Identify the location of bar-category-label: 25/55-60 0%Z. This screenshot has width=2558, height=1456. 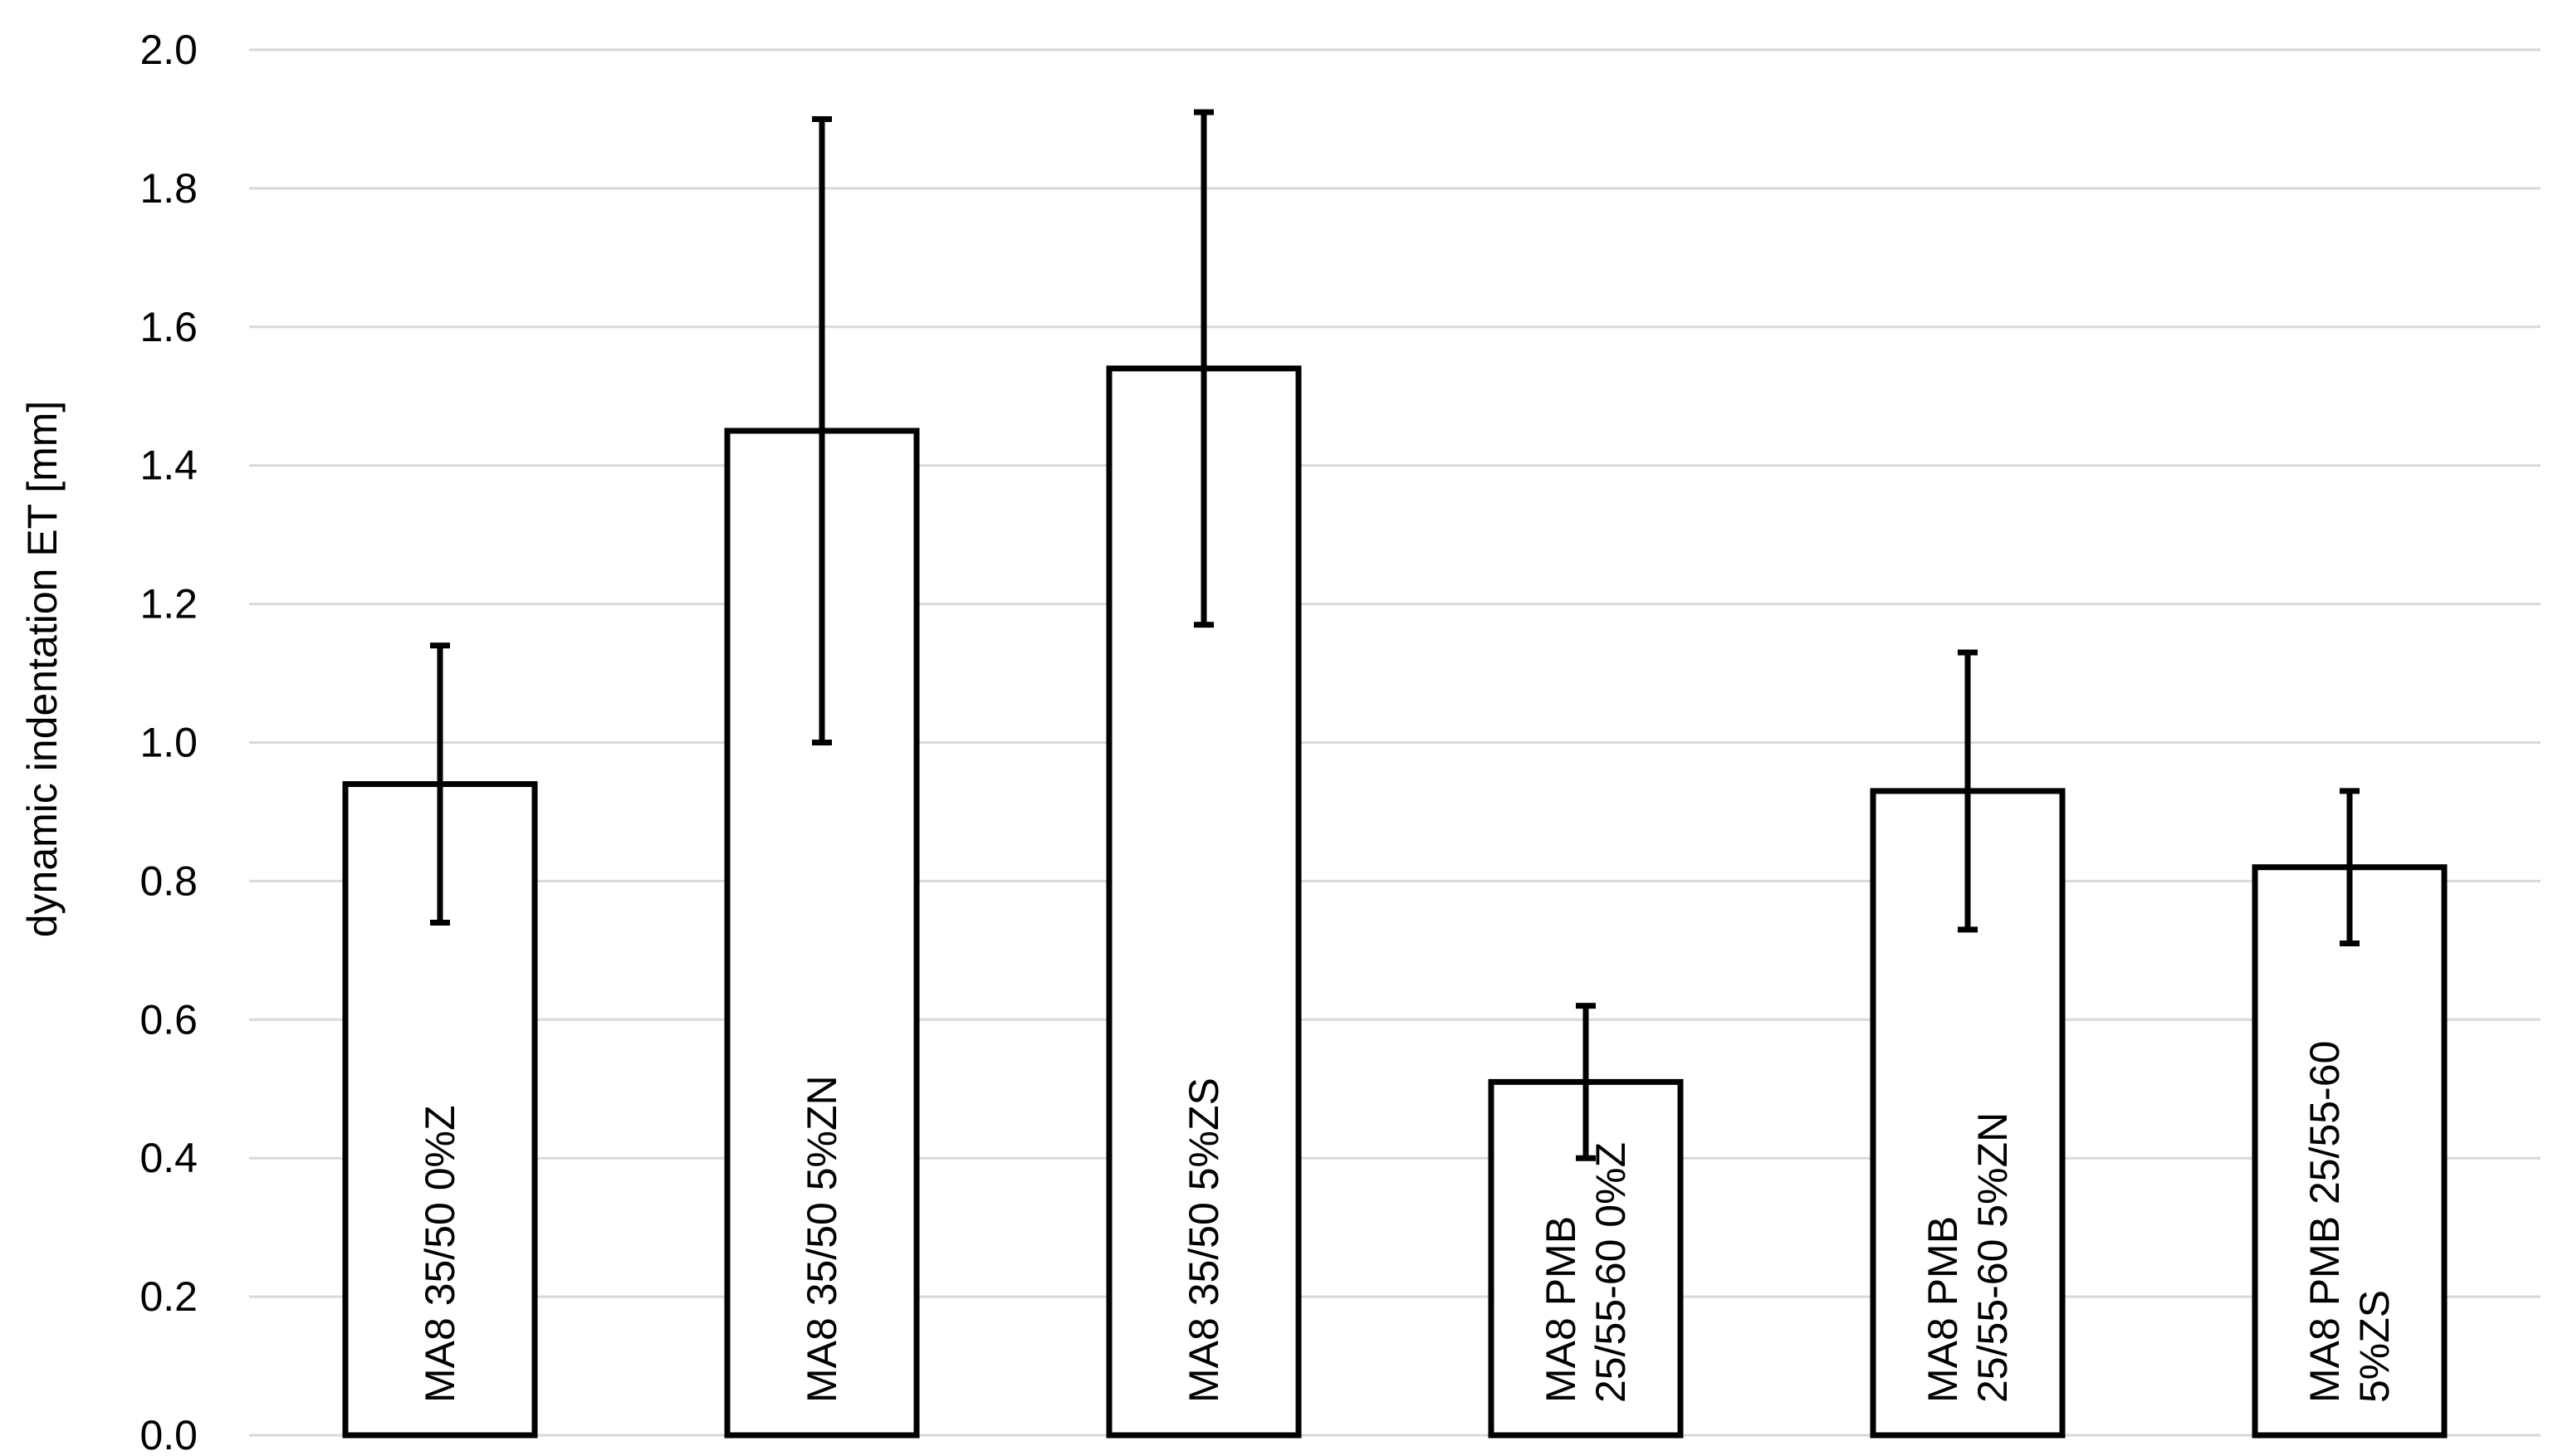
(1610, 1272).